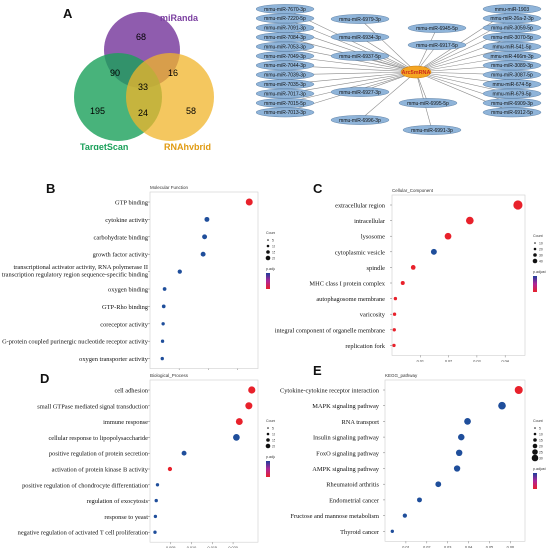 This screenshot has height=548, width=550. Describe the element at coordinates (373, 237) in the screenshot. I see `category-label: lysosome` at that location.